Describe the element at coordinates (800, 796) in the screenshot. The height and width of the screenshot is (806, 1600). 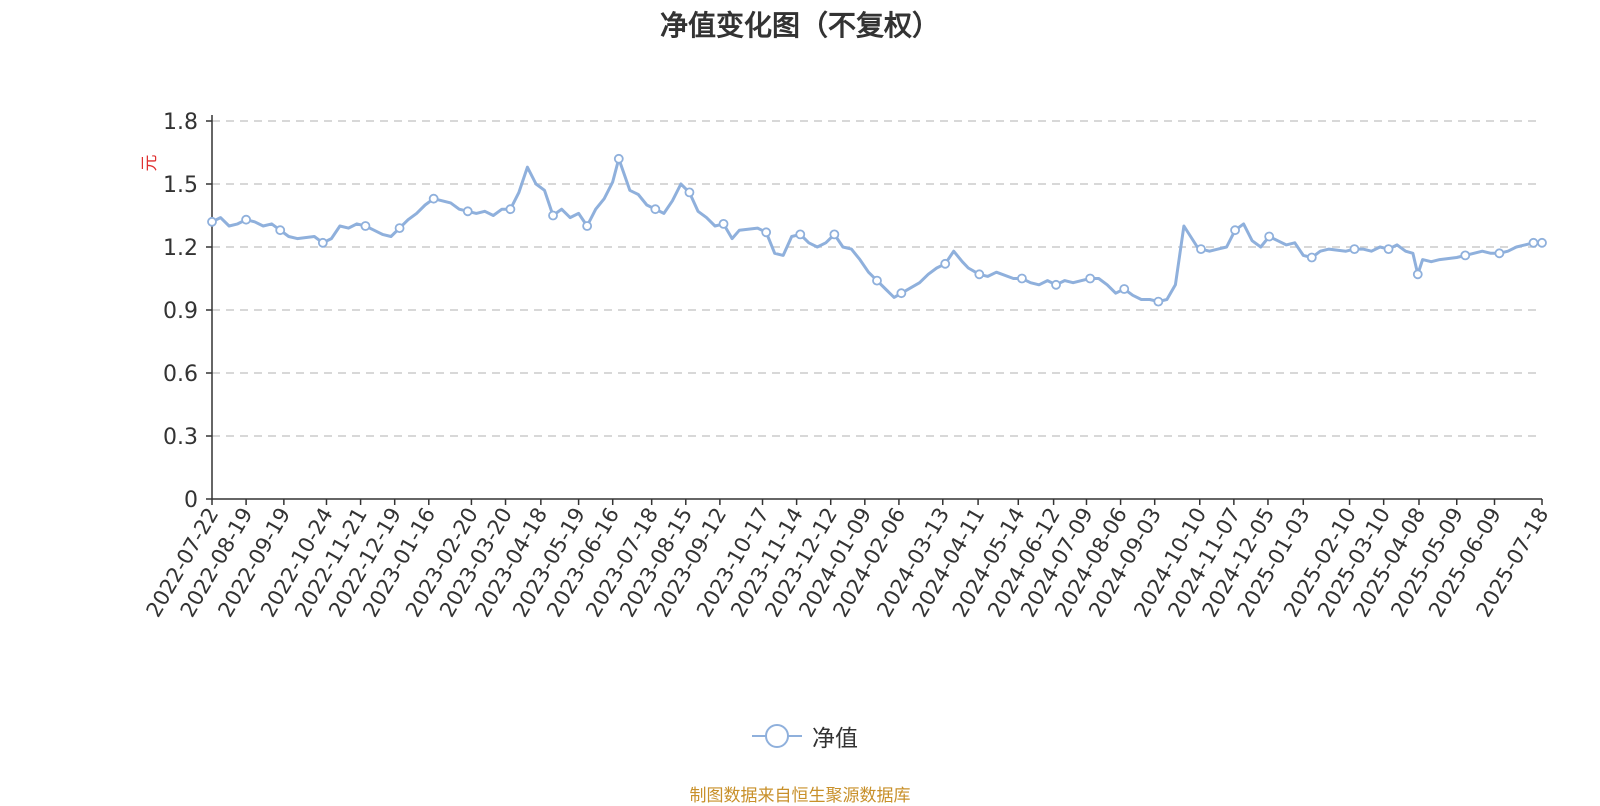
I see `source-note: 制图数据来自恒生聚源数据库` at that location.